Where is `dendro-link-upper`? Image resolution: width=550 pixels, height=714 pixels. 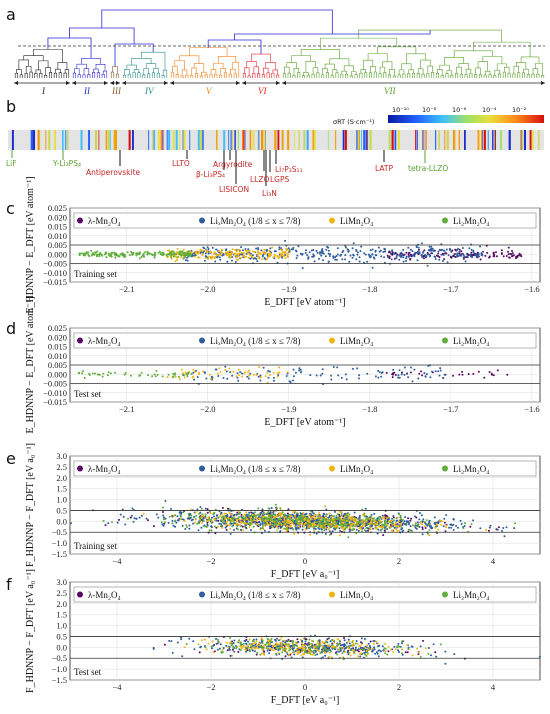 dendro-link-upper is located at coordinates (234, 47).